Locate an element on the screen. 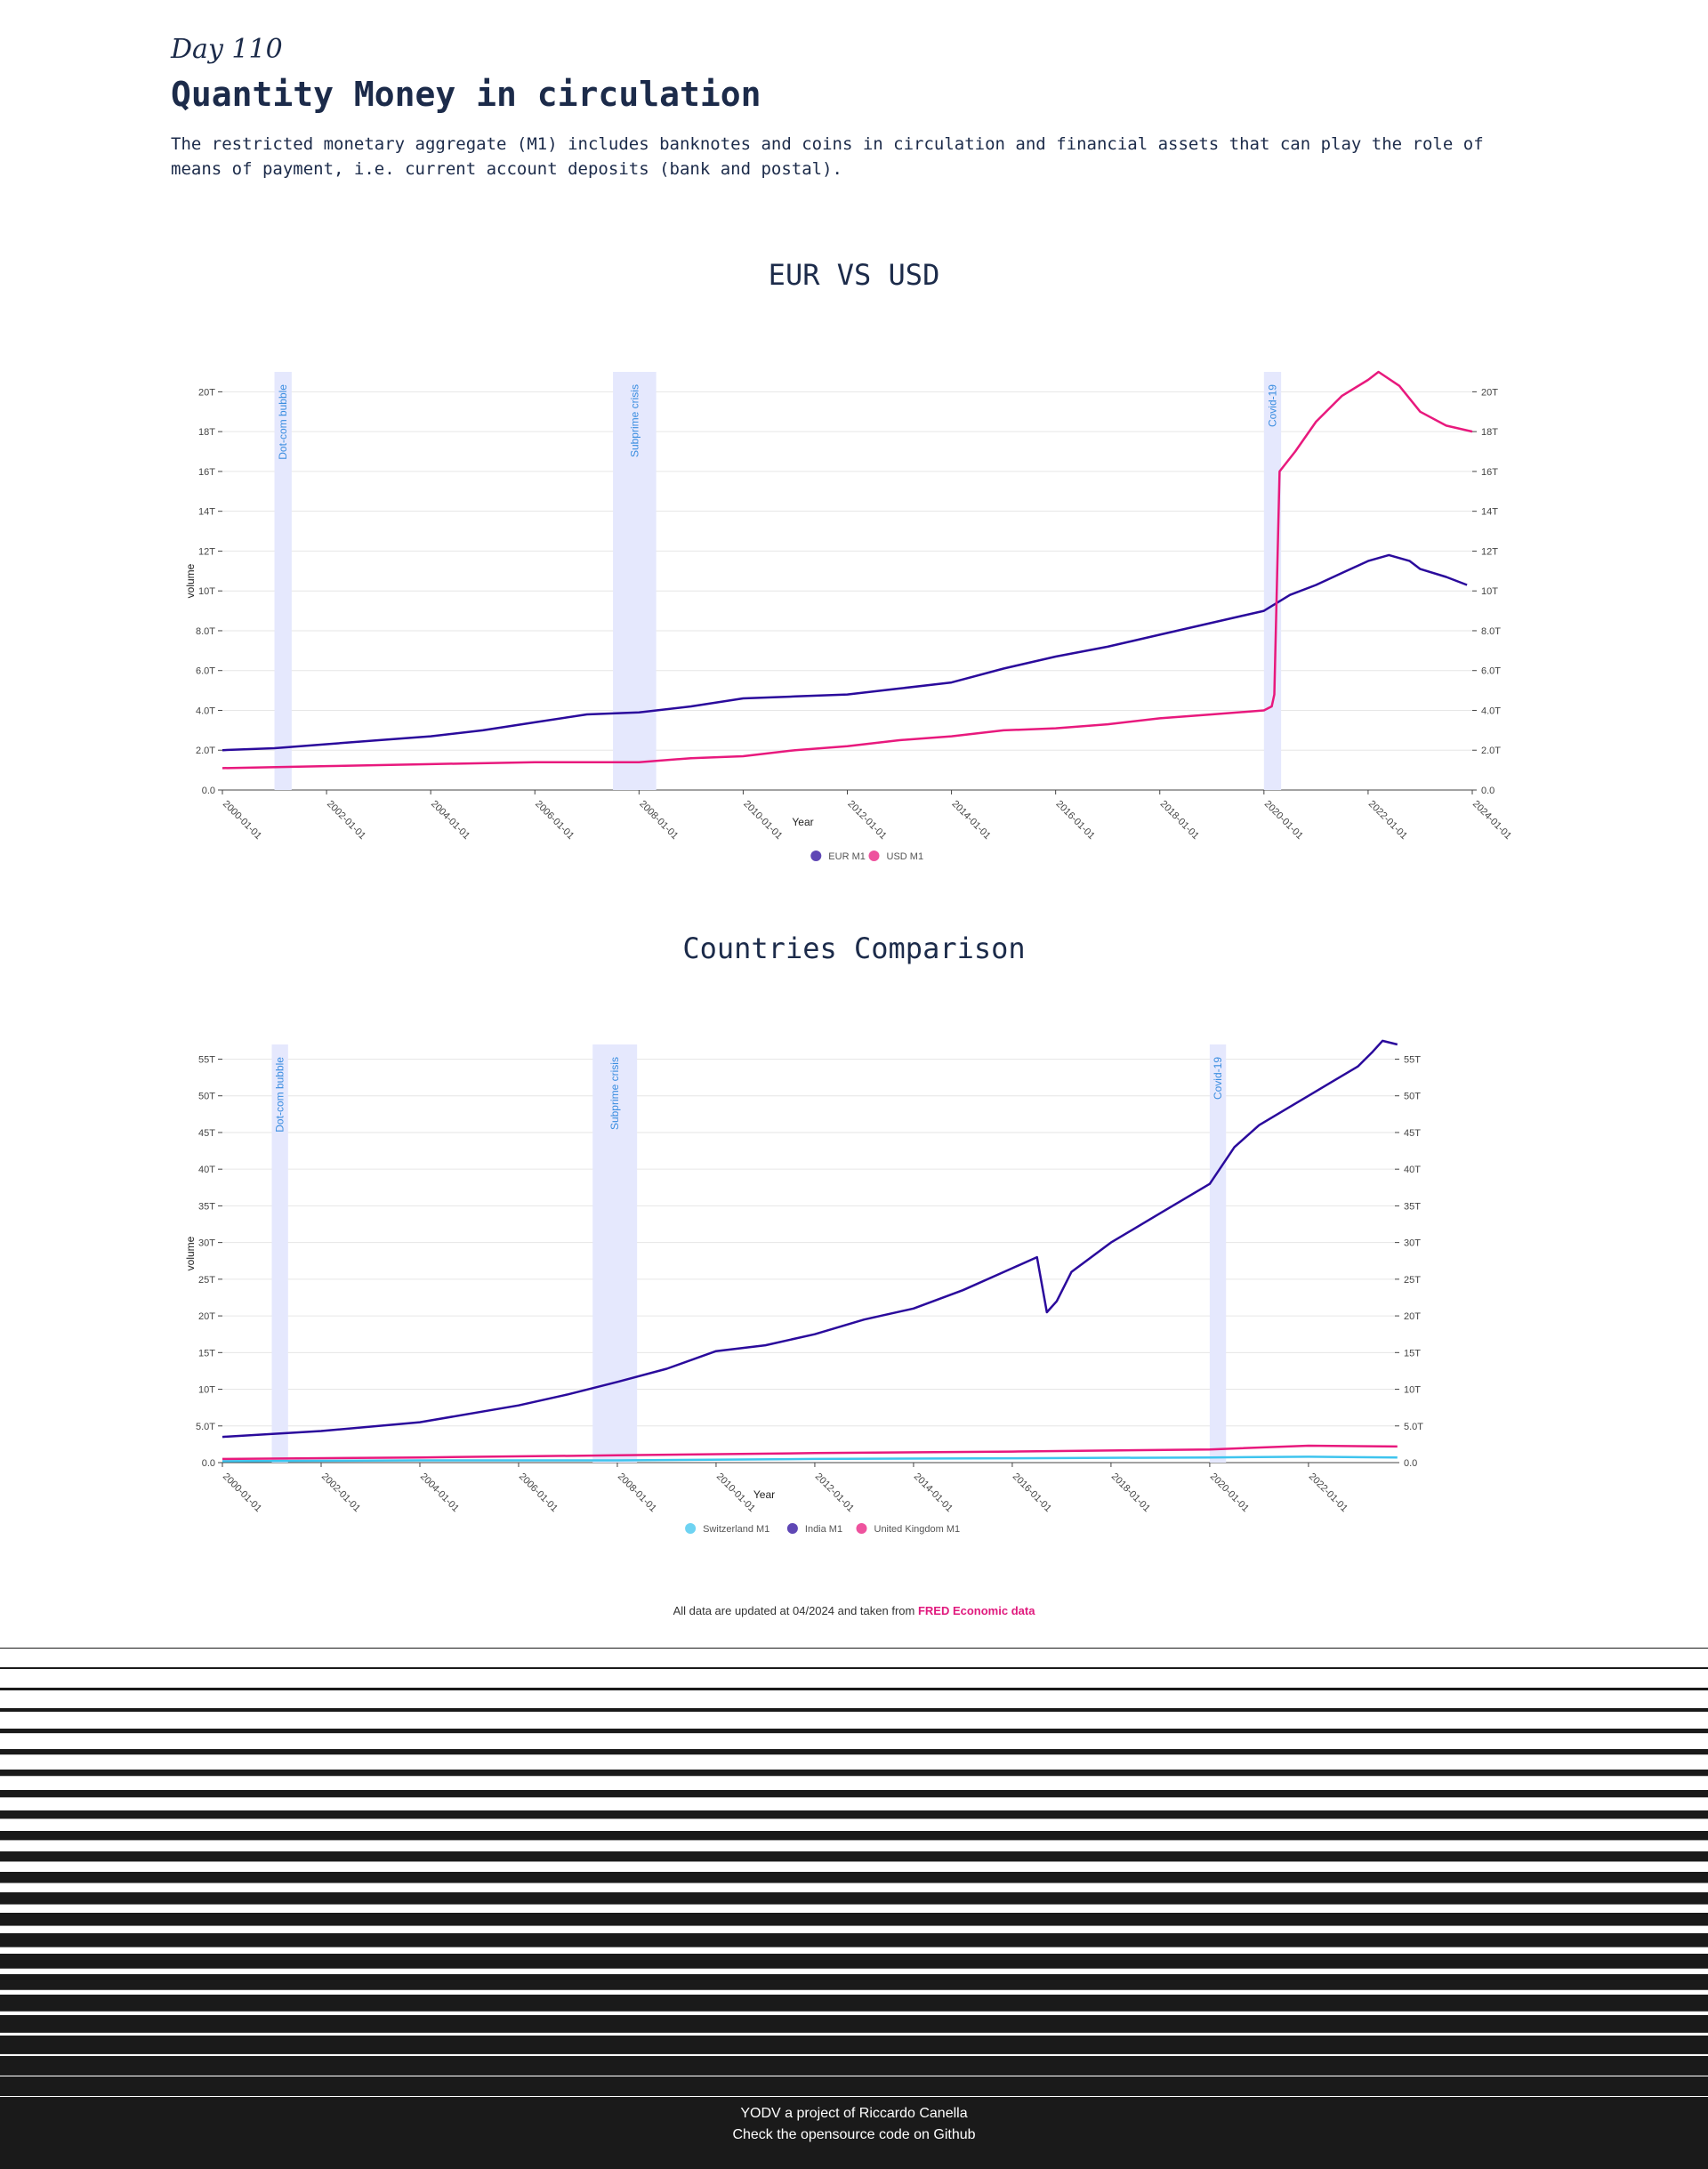  footer-credit: YODV a project of Riccardo Canella is located at coordinates (854, 2113).